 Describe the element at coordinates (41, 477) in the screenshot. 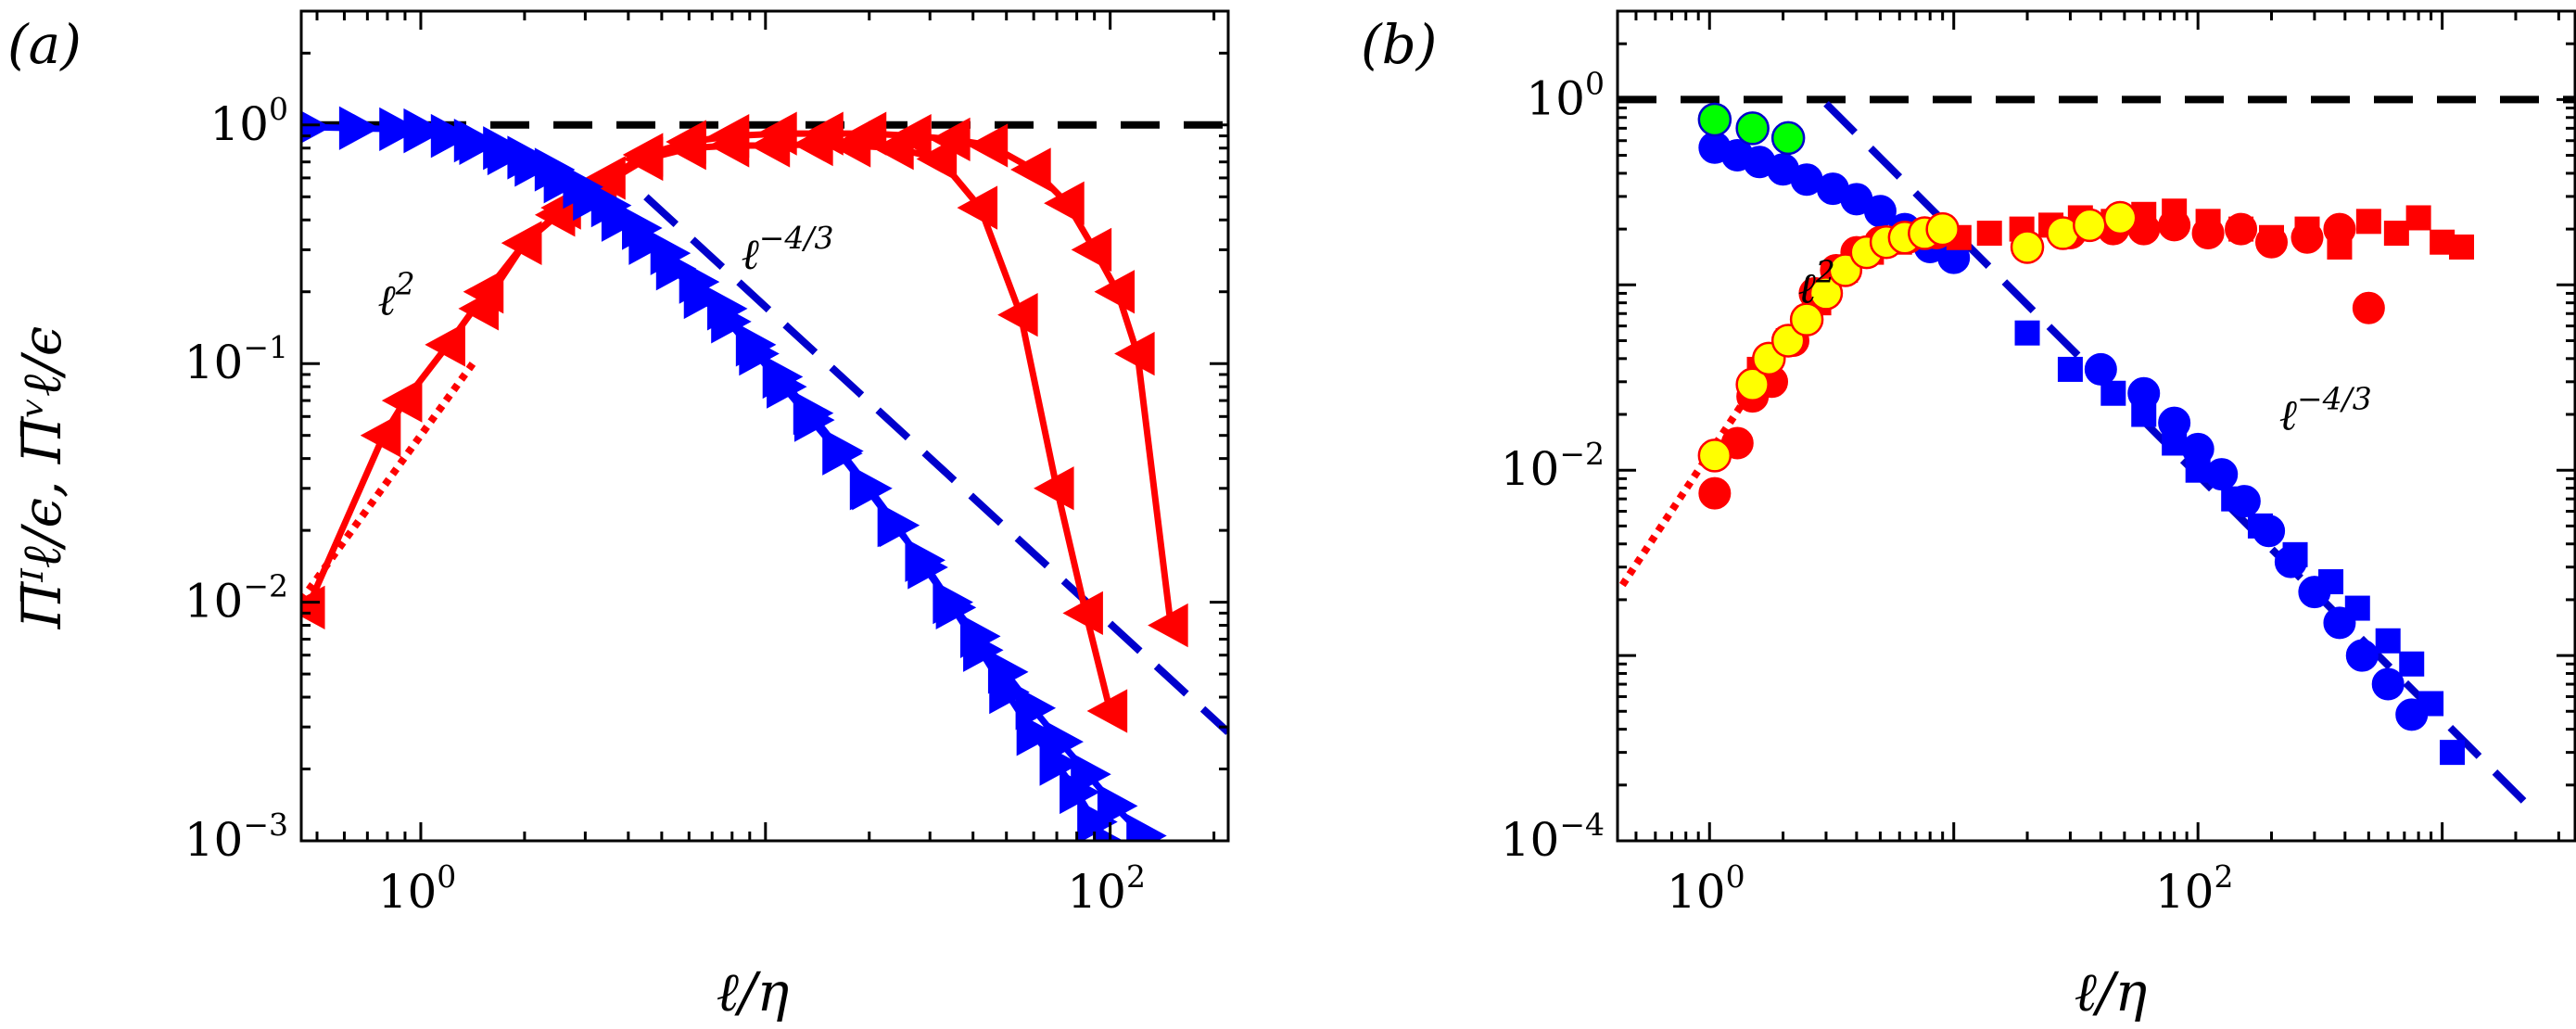

I see `y-axis-label: Π̄ᴵℓ/ϵ, Π̄ᵛℓ/ϵ` at that location.